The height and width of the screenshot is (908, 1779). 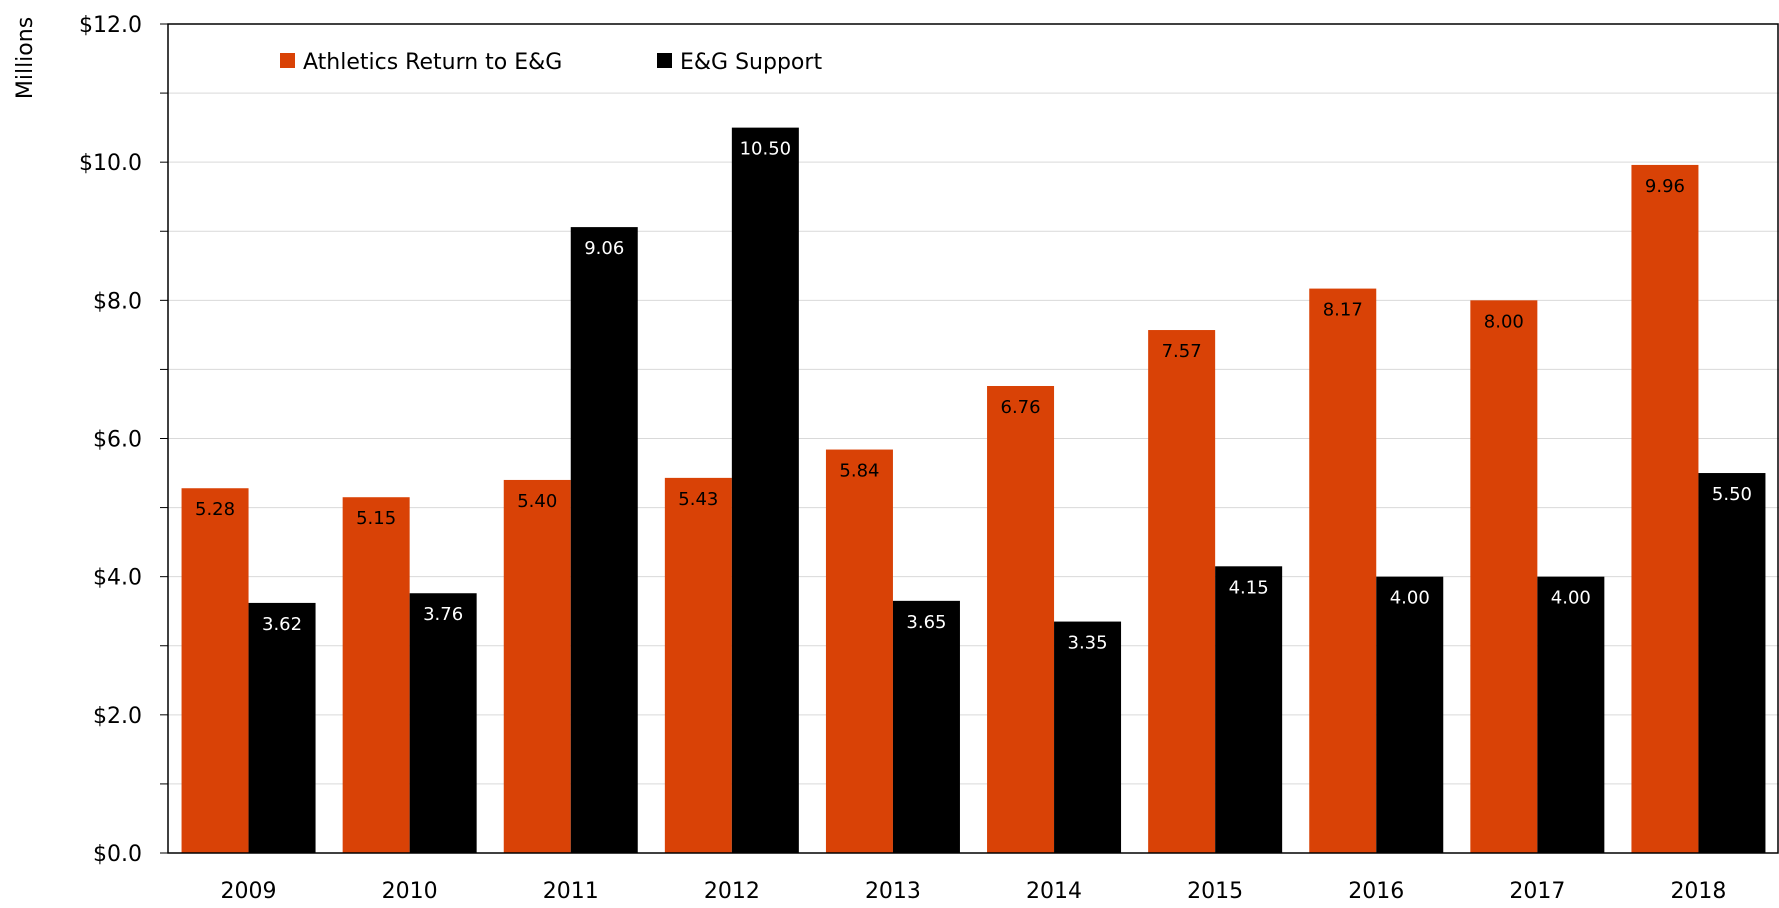 What do you see at coordinates (1054, 891) in the screenshot?
I see `x-tick-label: 2014` at bounding box center [1054, 891].